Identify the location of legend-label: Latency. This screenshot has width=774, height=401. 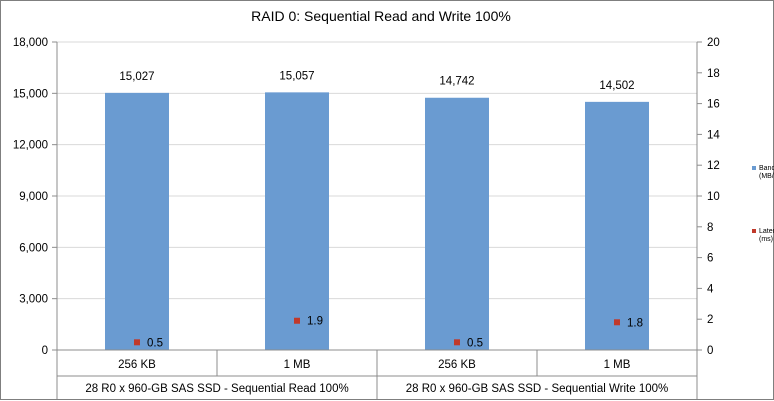
(766, 231).